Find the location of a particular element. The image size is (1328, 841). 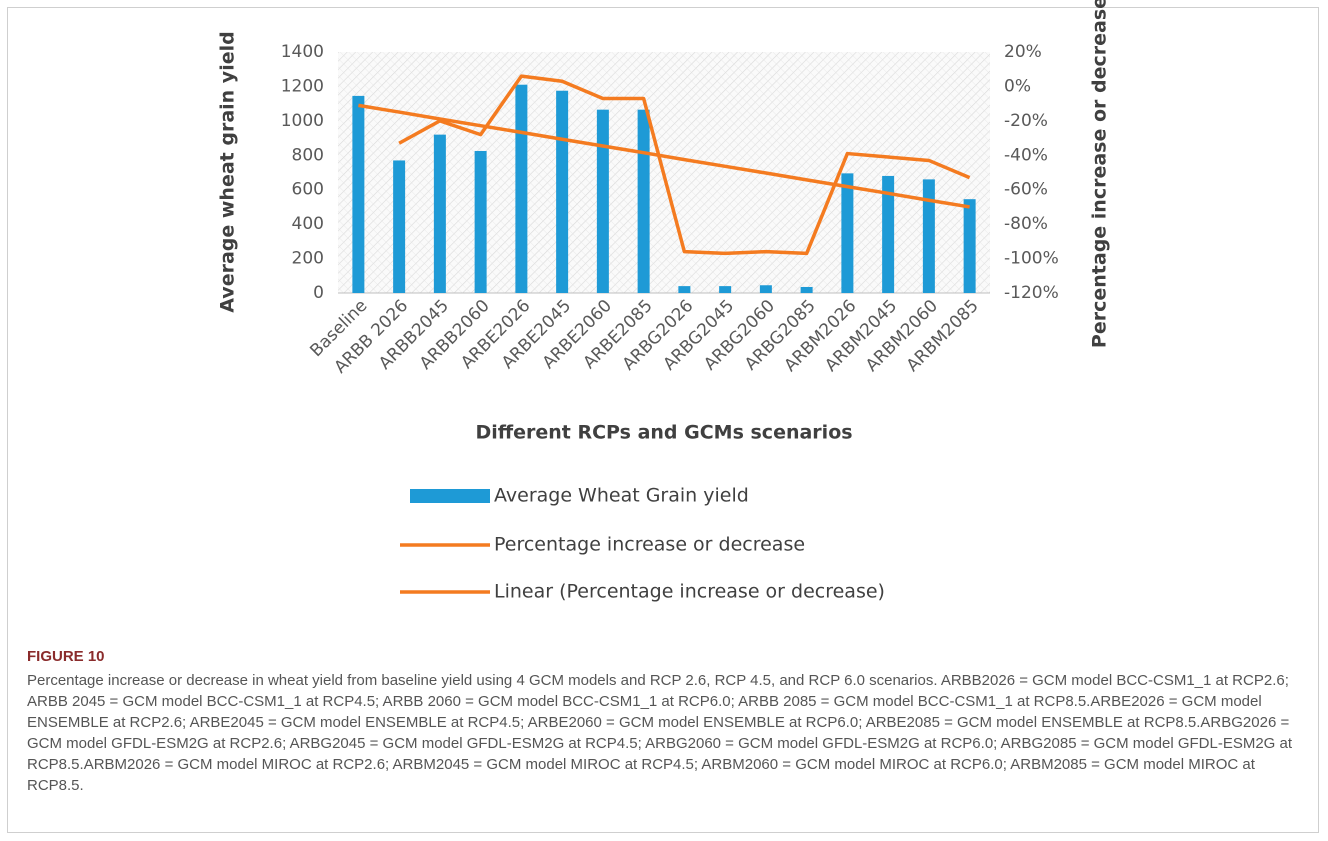

y2-tick-label: 0% is located at coordinates (1017, 86).